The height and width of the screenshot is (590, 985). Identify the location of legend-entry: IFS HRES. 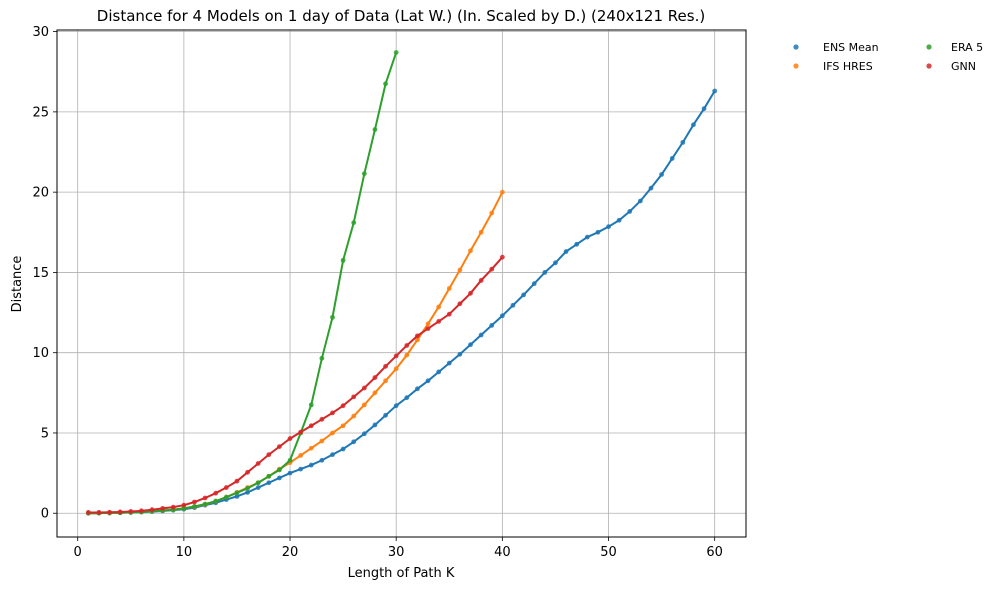
(833, 66).